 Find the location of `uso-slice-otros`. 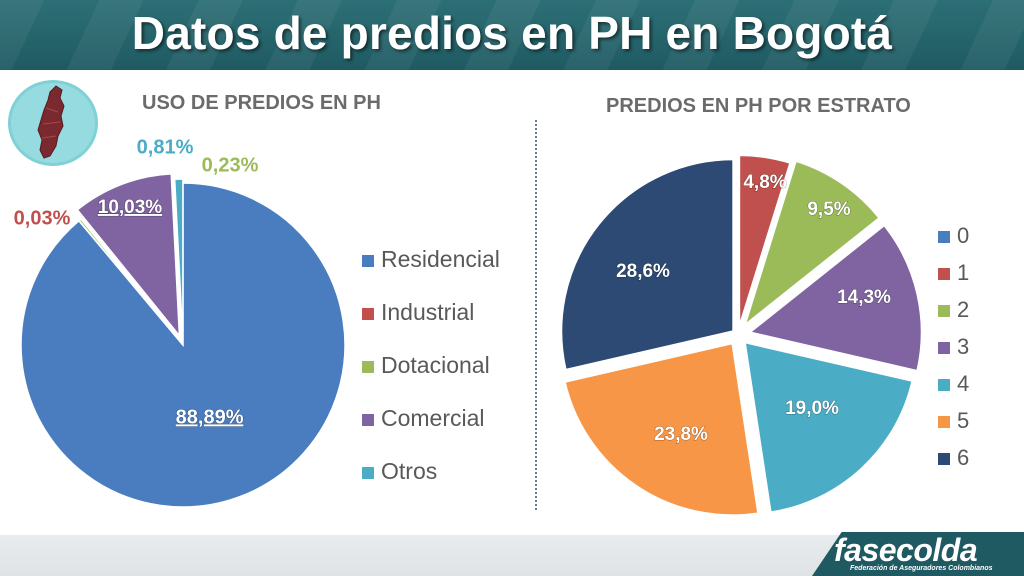

uso-slice-otros is located at coordinates (178, 260).